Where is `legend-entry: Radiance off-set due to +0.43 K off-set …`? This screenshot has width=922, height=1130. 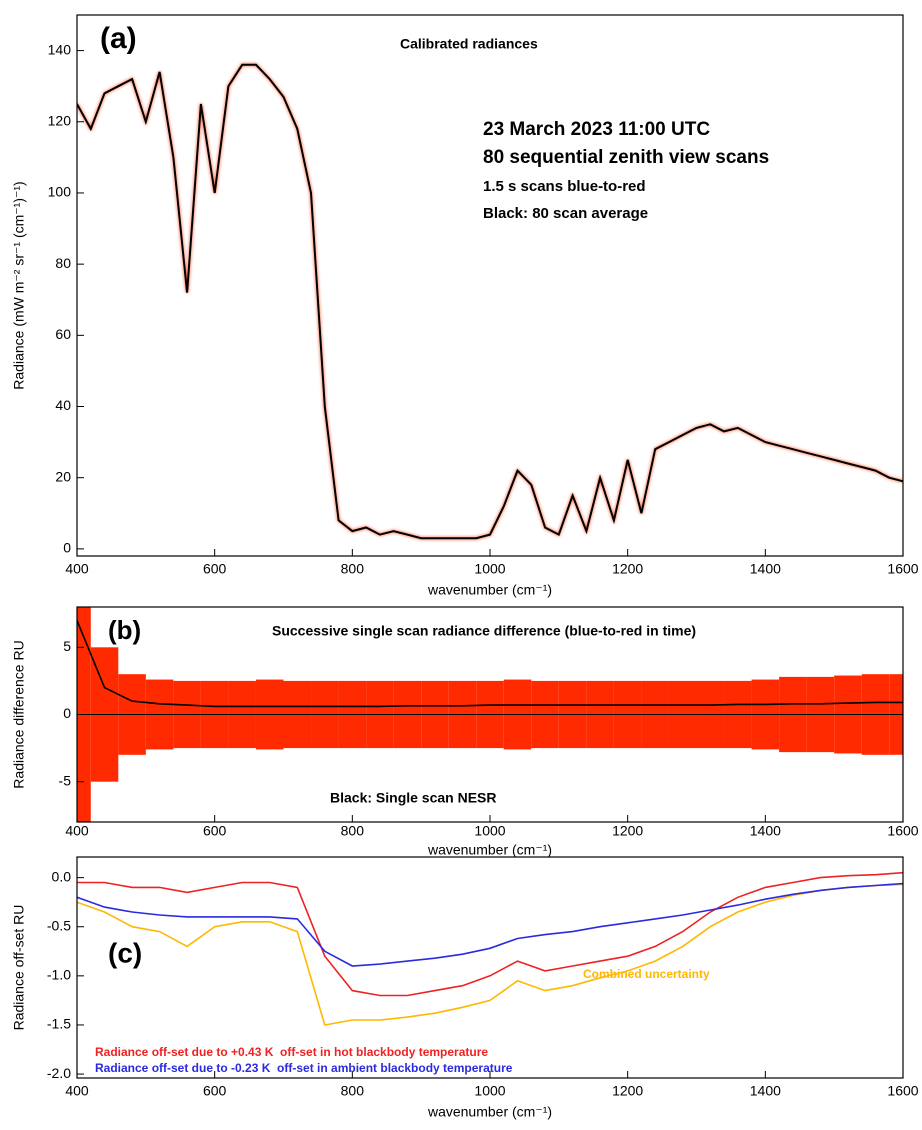 legend-entry: Radiance off-set due to +0.43 K off-set … is located at coordinates (291, 1052).